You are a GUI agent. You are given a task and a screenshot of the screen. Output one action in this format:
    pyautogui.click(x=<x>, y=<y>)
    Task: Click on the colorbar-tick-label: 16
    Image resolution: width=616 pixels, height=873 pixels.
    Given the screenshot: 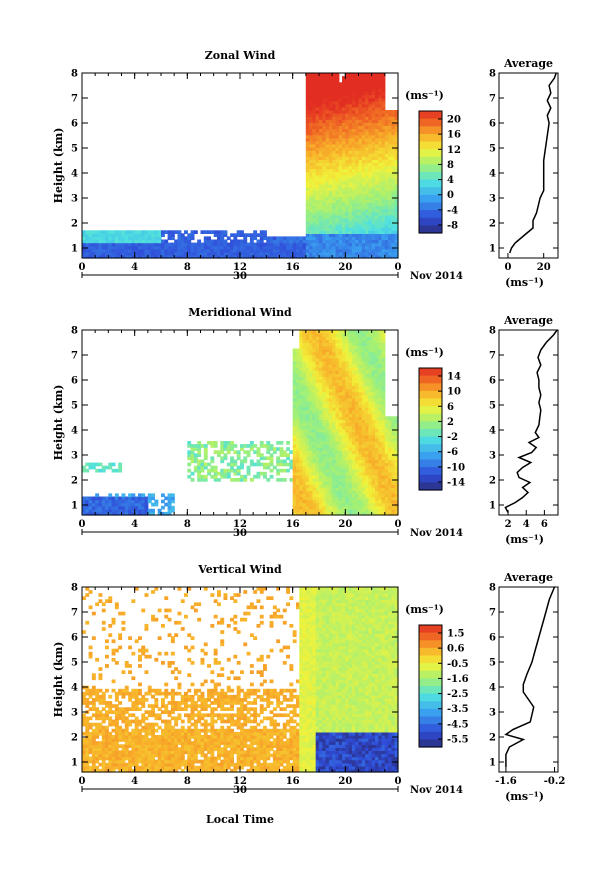 What is the action you would take?
    pyautogui.click(x=454, y=135)
    